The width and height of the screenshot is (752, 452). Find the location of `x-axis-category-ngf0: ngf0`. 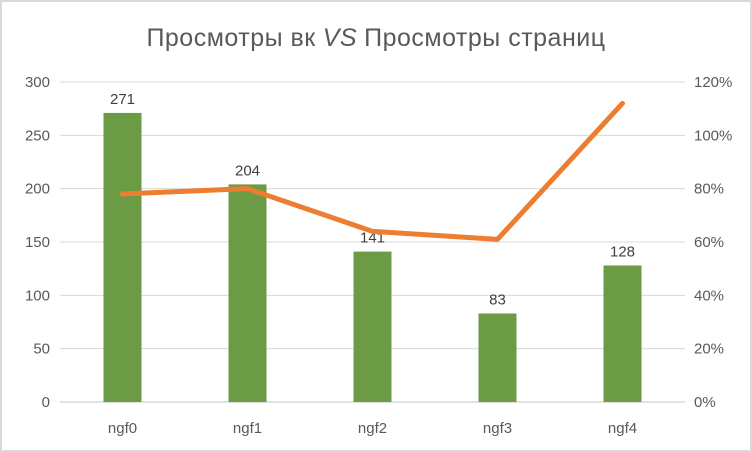

x-axis-category-ngf0: ngf0 is located at coordinates (122, 428).